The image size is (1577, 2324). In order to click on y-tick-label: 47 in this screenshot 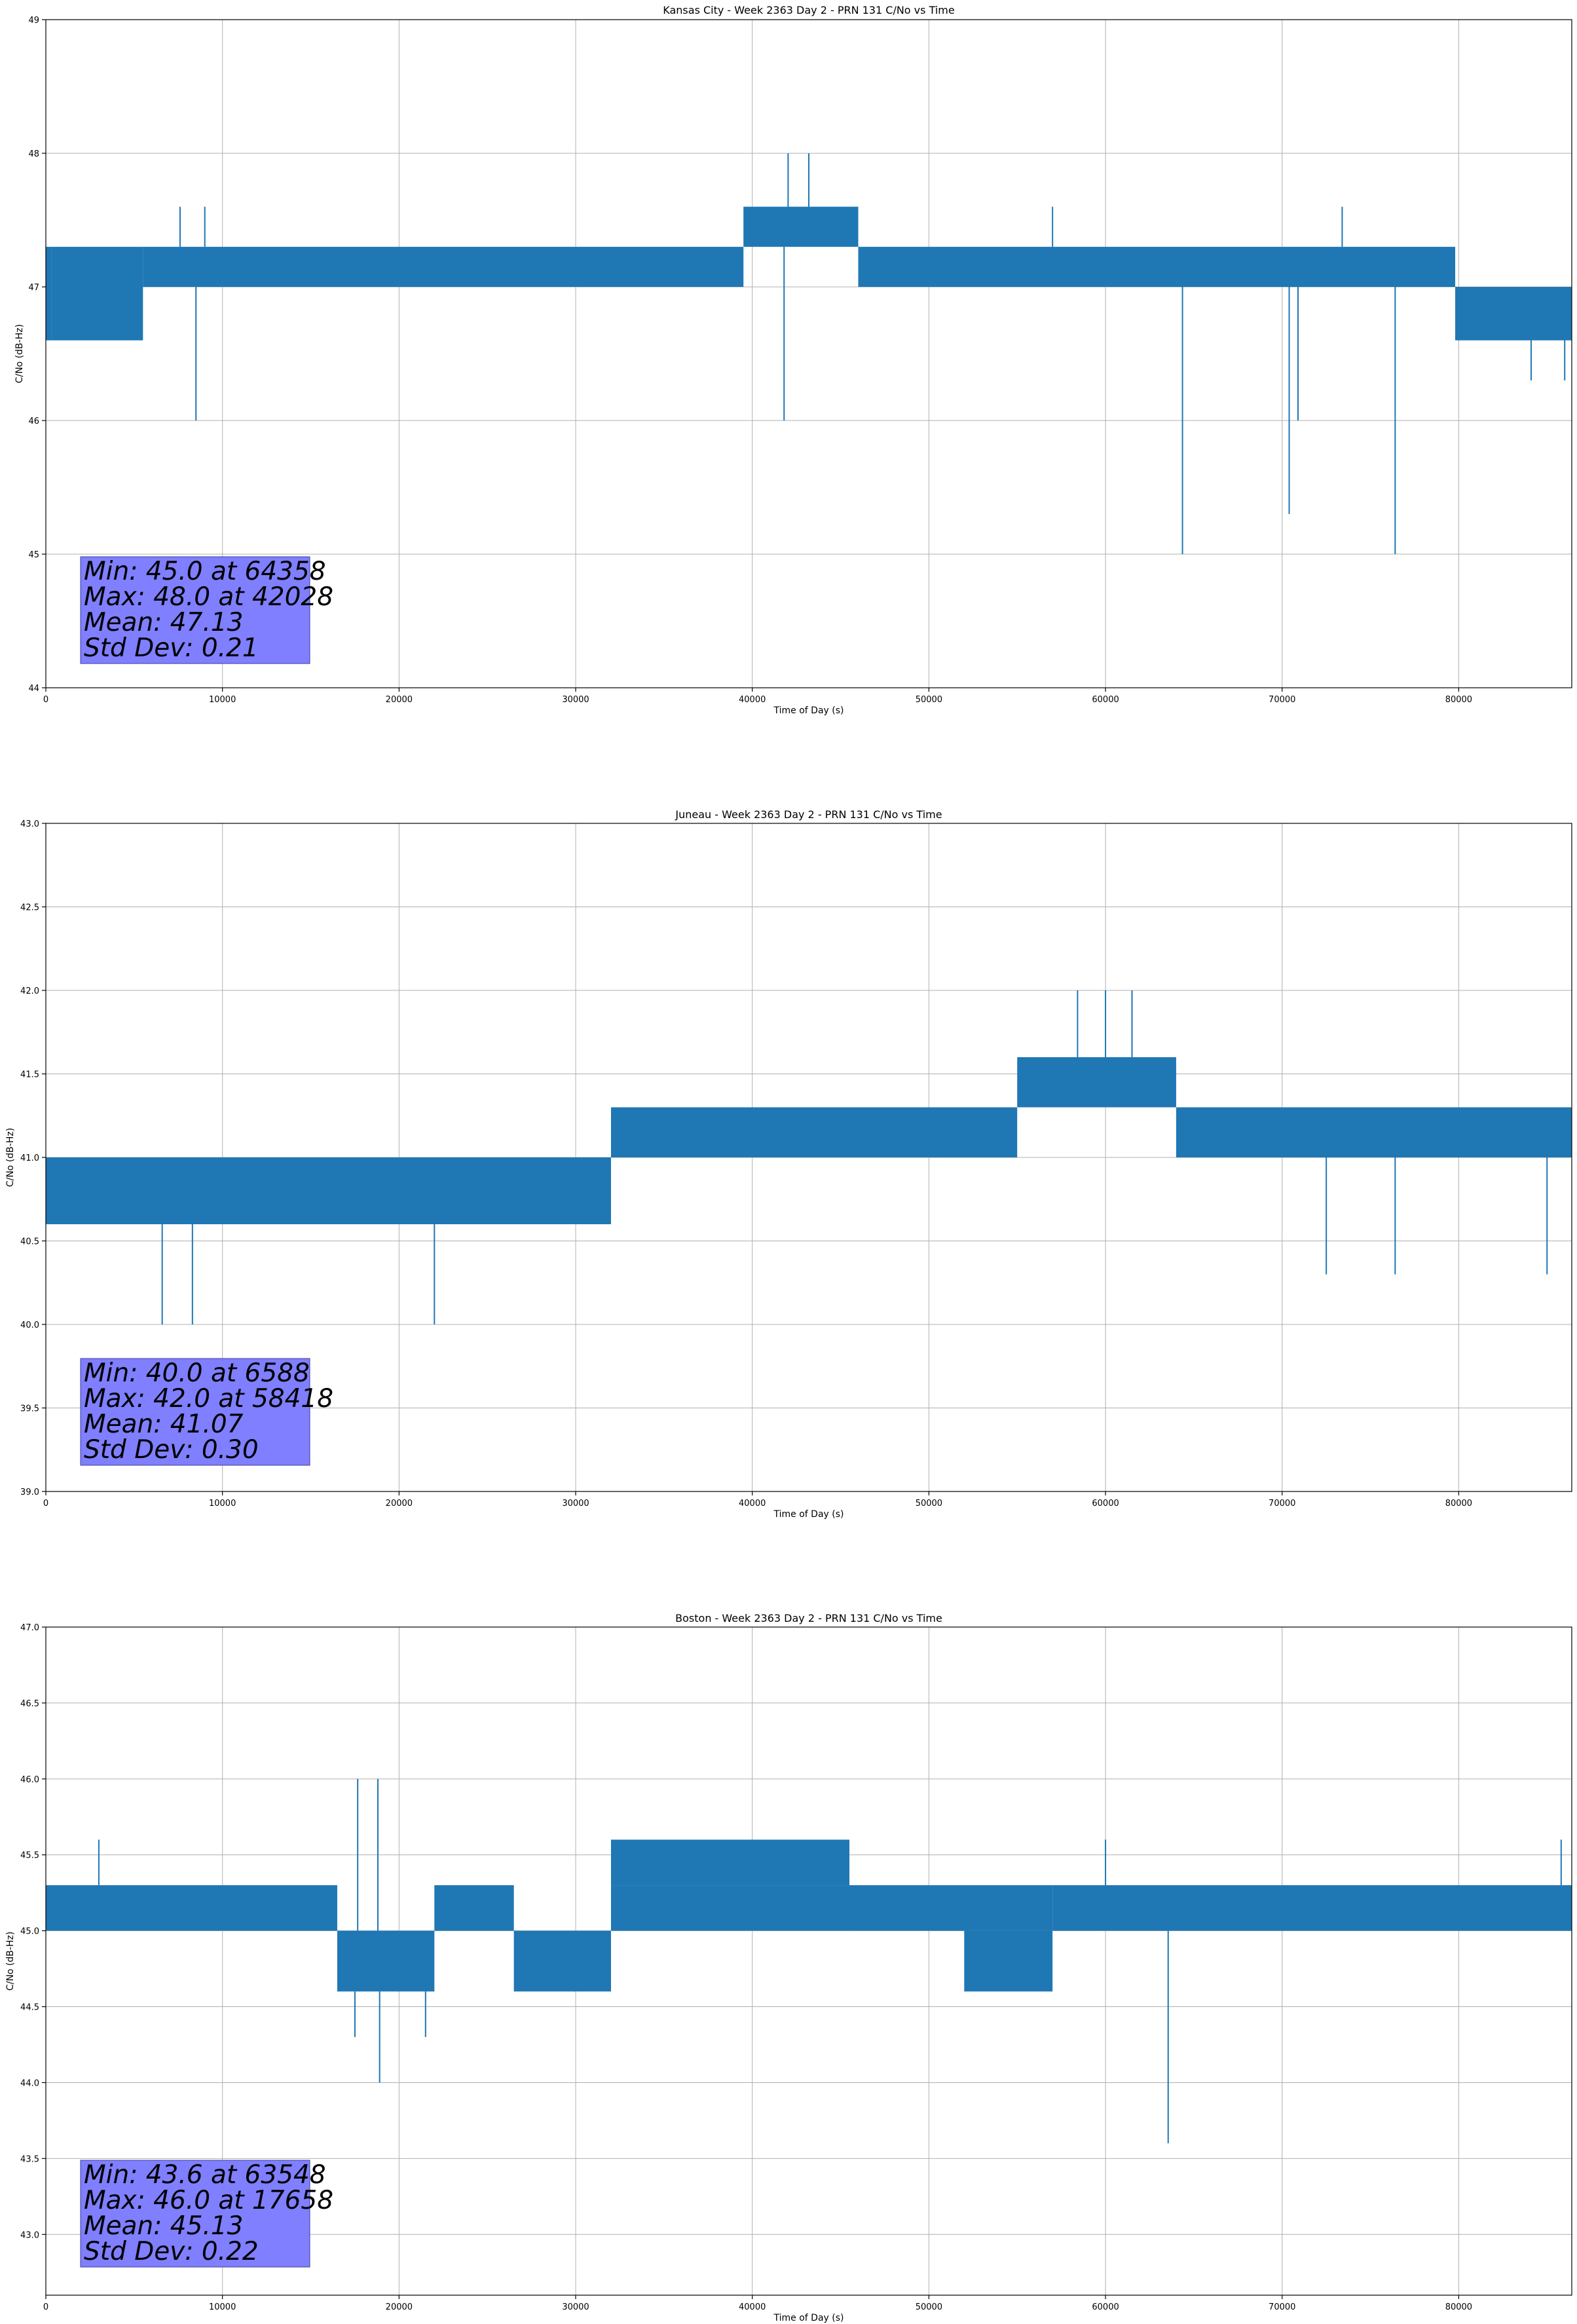, I will do `click(33, 288)`.